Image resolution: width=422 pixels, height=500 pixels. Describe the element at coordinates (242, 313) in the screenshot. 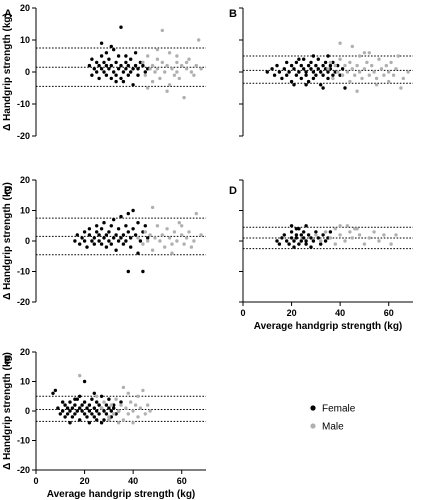

I see `x-tick-label: 0` at that location.